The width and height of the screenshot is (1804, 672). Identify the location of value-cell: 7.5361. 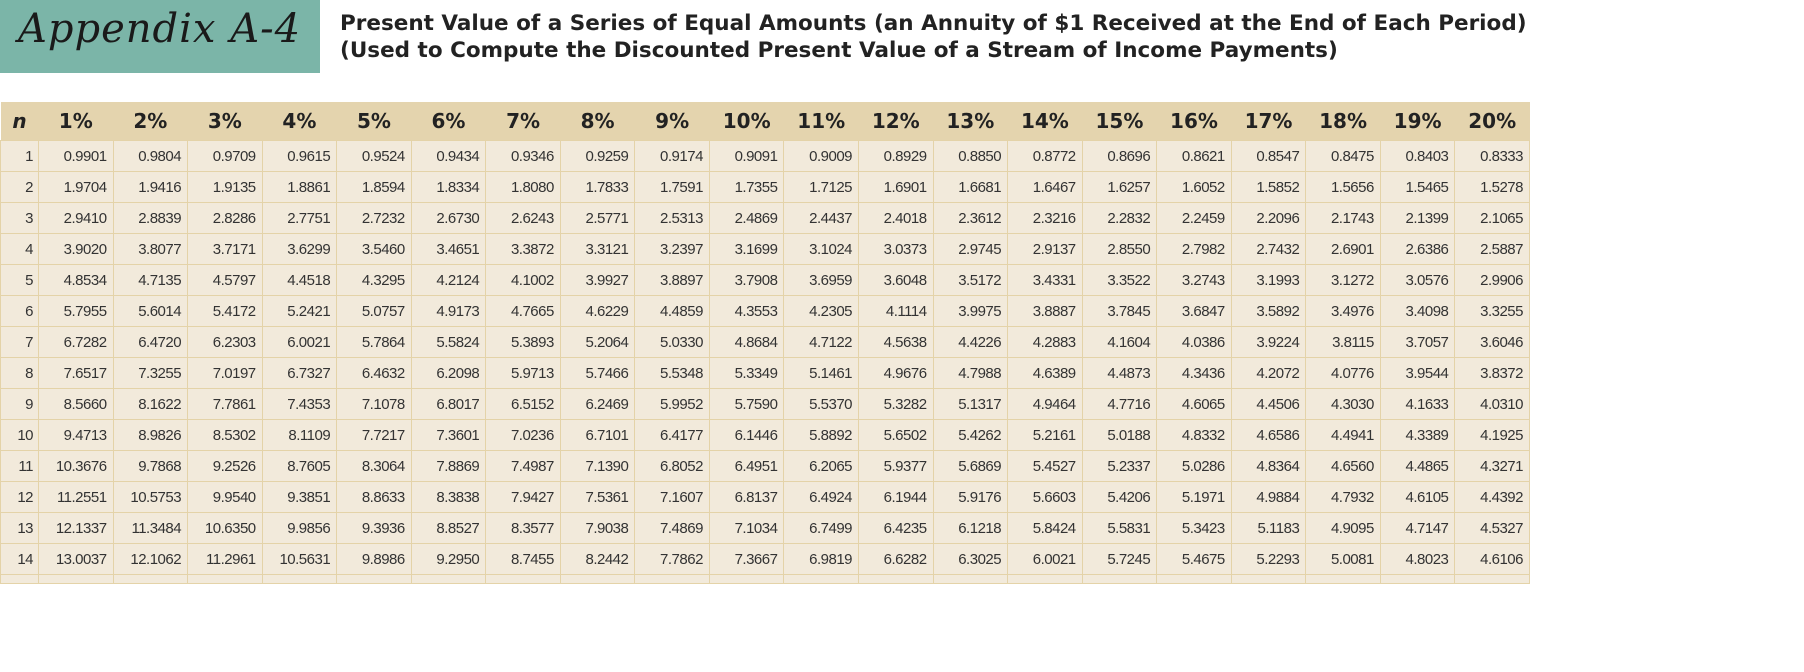
(597, 497).